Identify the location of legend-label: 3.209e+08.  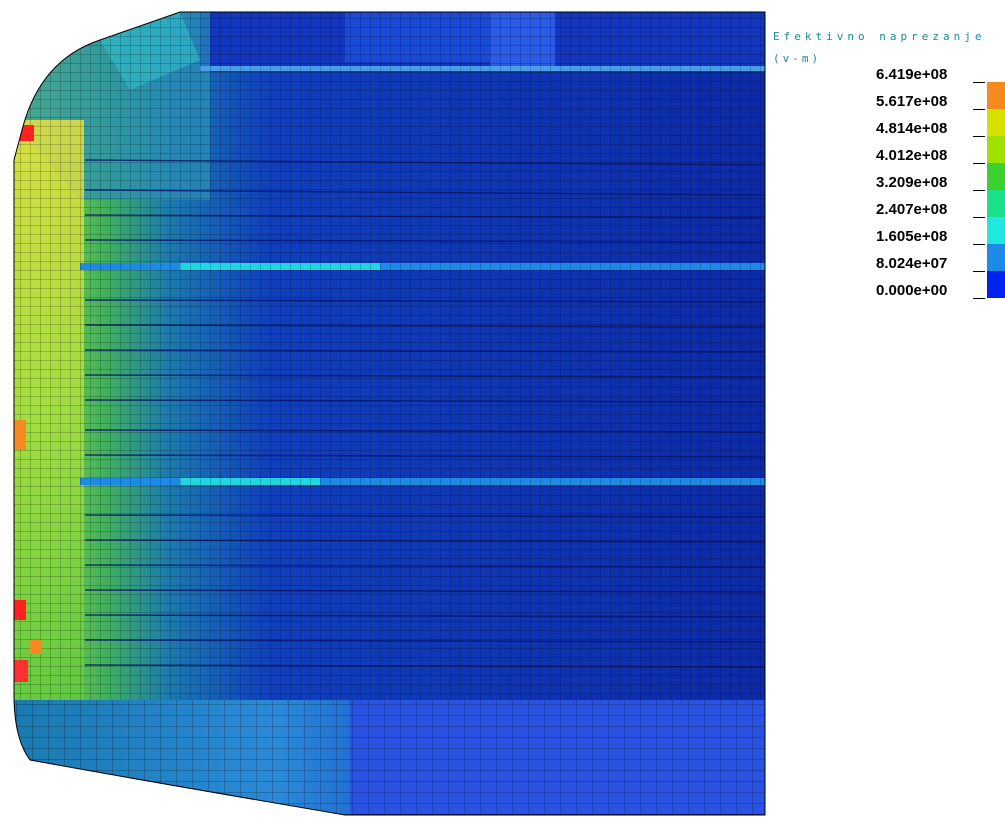
(912, 182).